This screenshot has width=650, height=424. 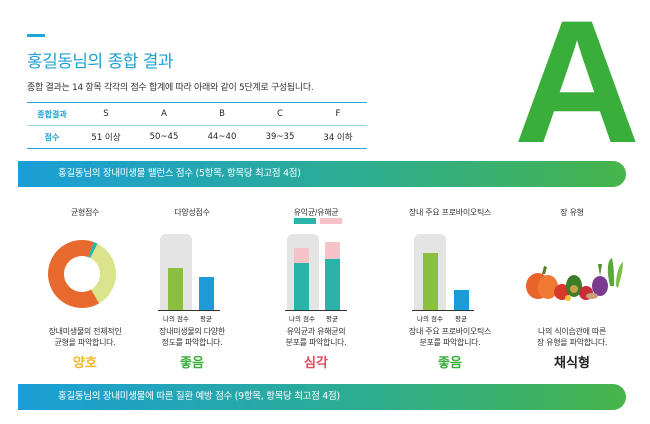 I want to click on grade-cell: C, so click(x=280, y=114).